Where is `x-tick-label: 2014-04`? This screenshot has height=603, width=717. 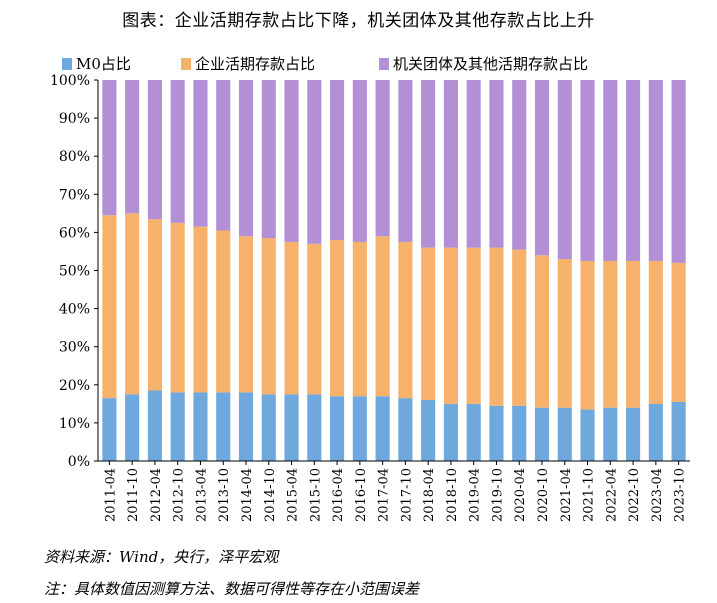
x-tick-label: 2014-04 is located at coordinates (247, 495).